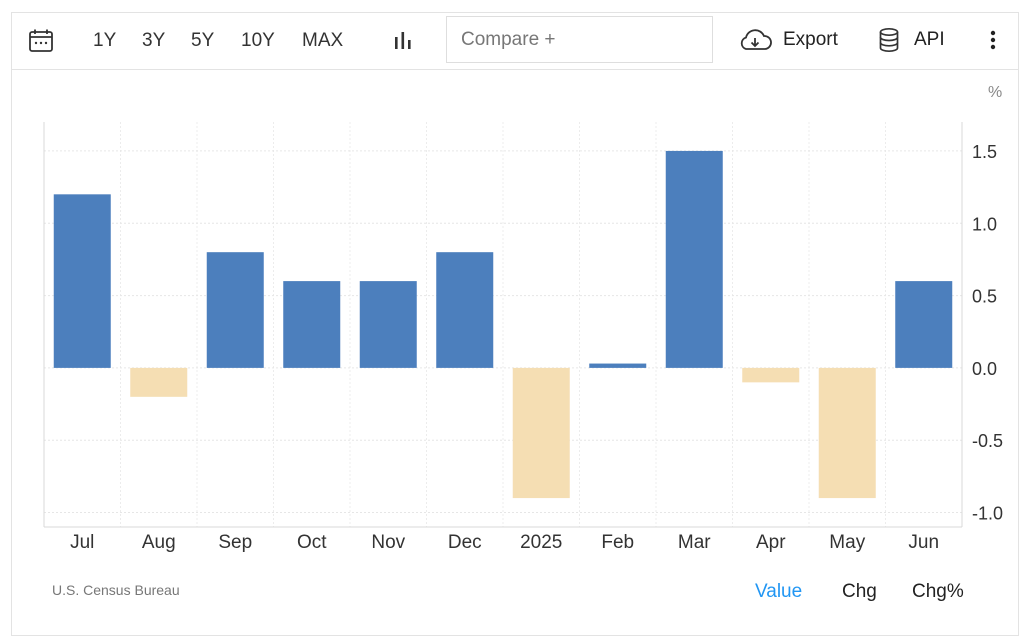 The image size is (1024, 640). I want to click on export-button: Export, so click(810, 39).